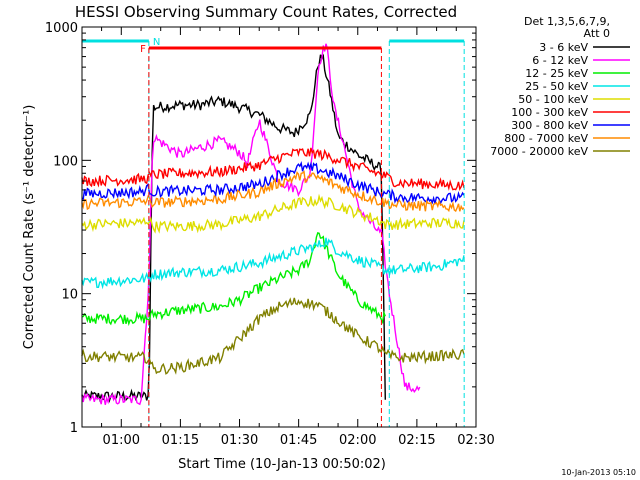 This screenshot has width=640, height=480. Describe the element at coordinates (560, 60) in the screenshot. I see `legend-label-6-12-kev: 6 - 12 keV` at that location.